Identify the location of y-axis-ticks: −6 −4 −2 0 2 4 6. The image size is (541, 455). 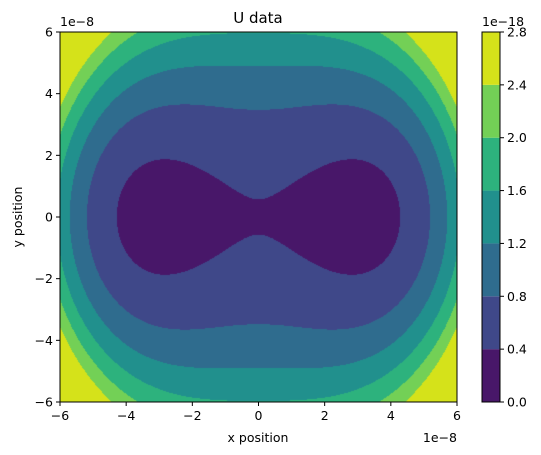
(47, 217).